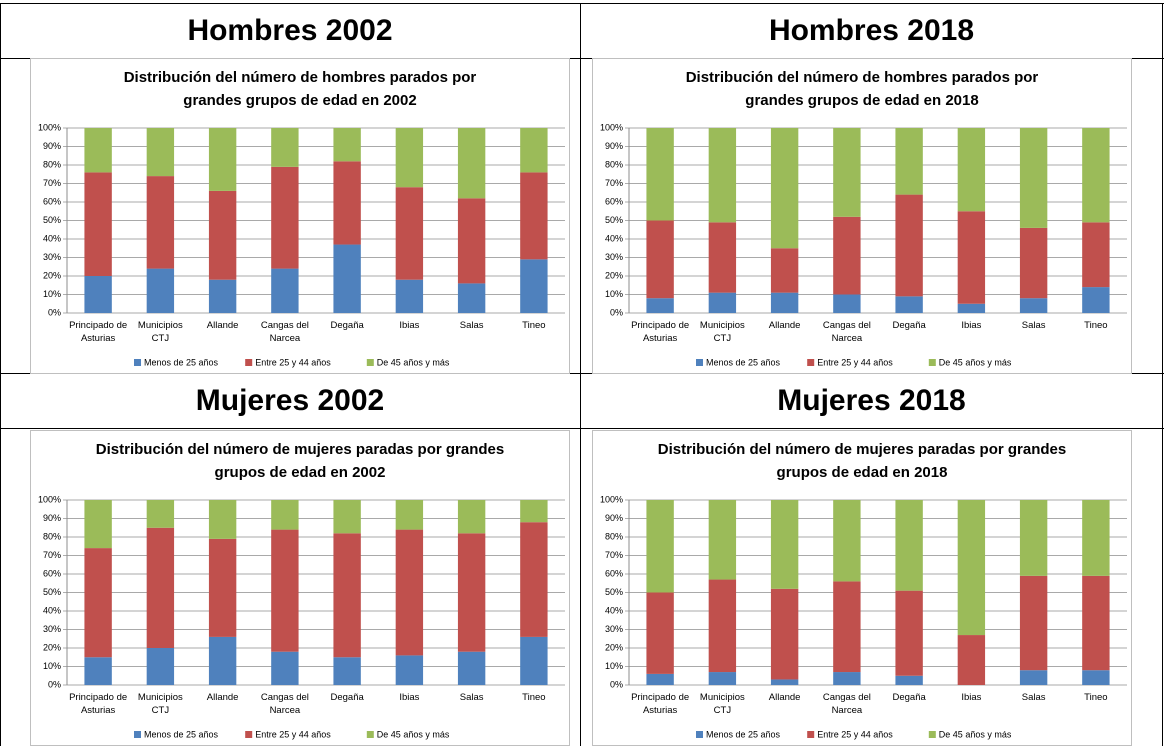 This screenshot has height=746, width=1164. I want to click on legend-label: De 45 años y más, so click(413, 734).